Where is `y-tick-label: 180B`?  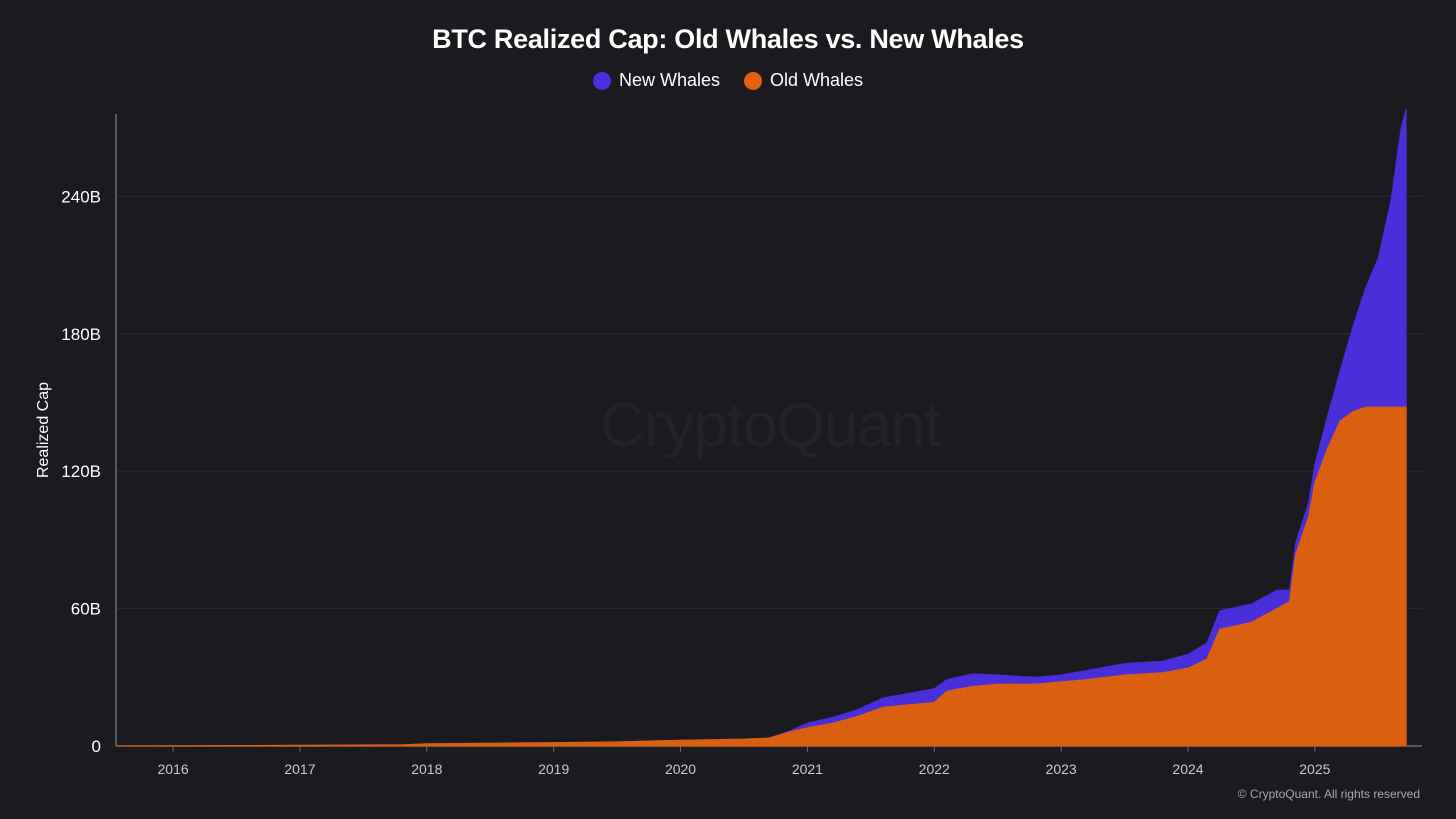 y-tick-label: 180B is located at coordinates (81, 334).